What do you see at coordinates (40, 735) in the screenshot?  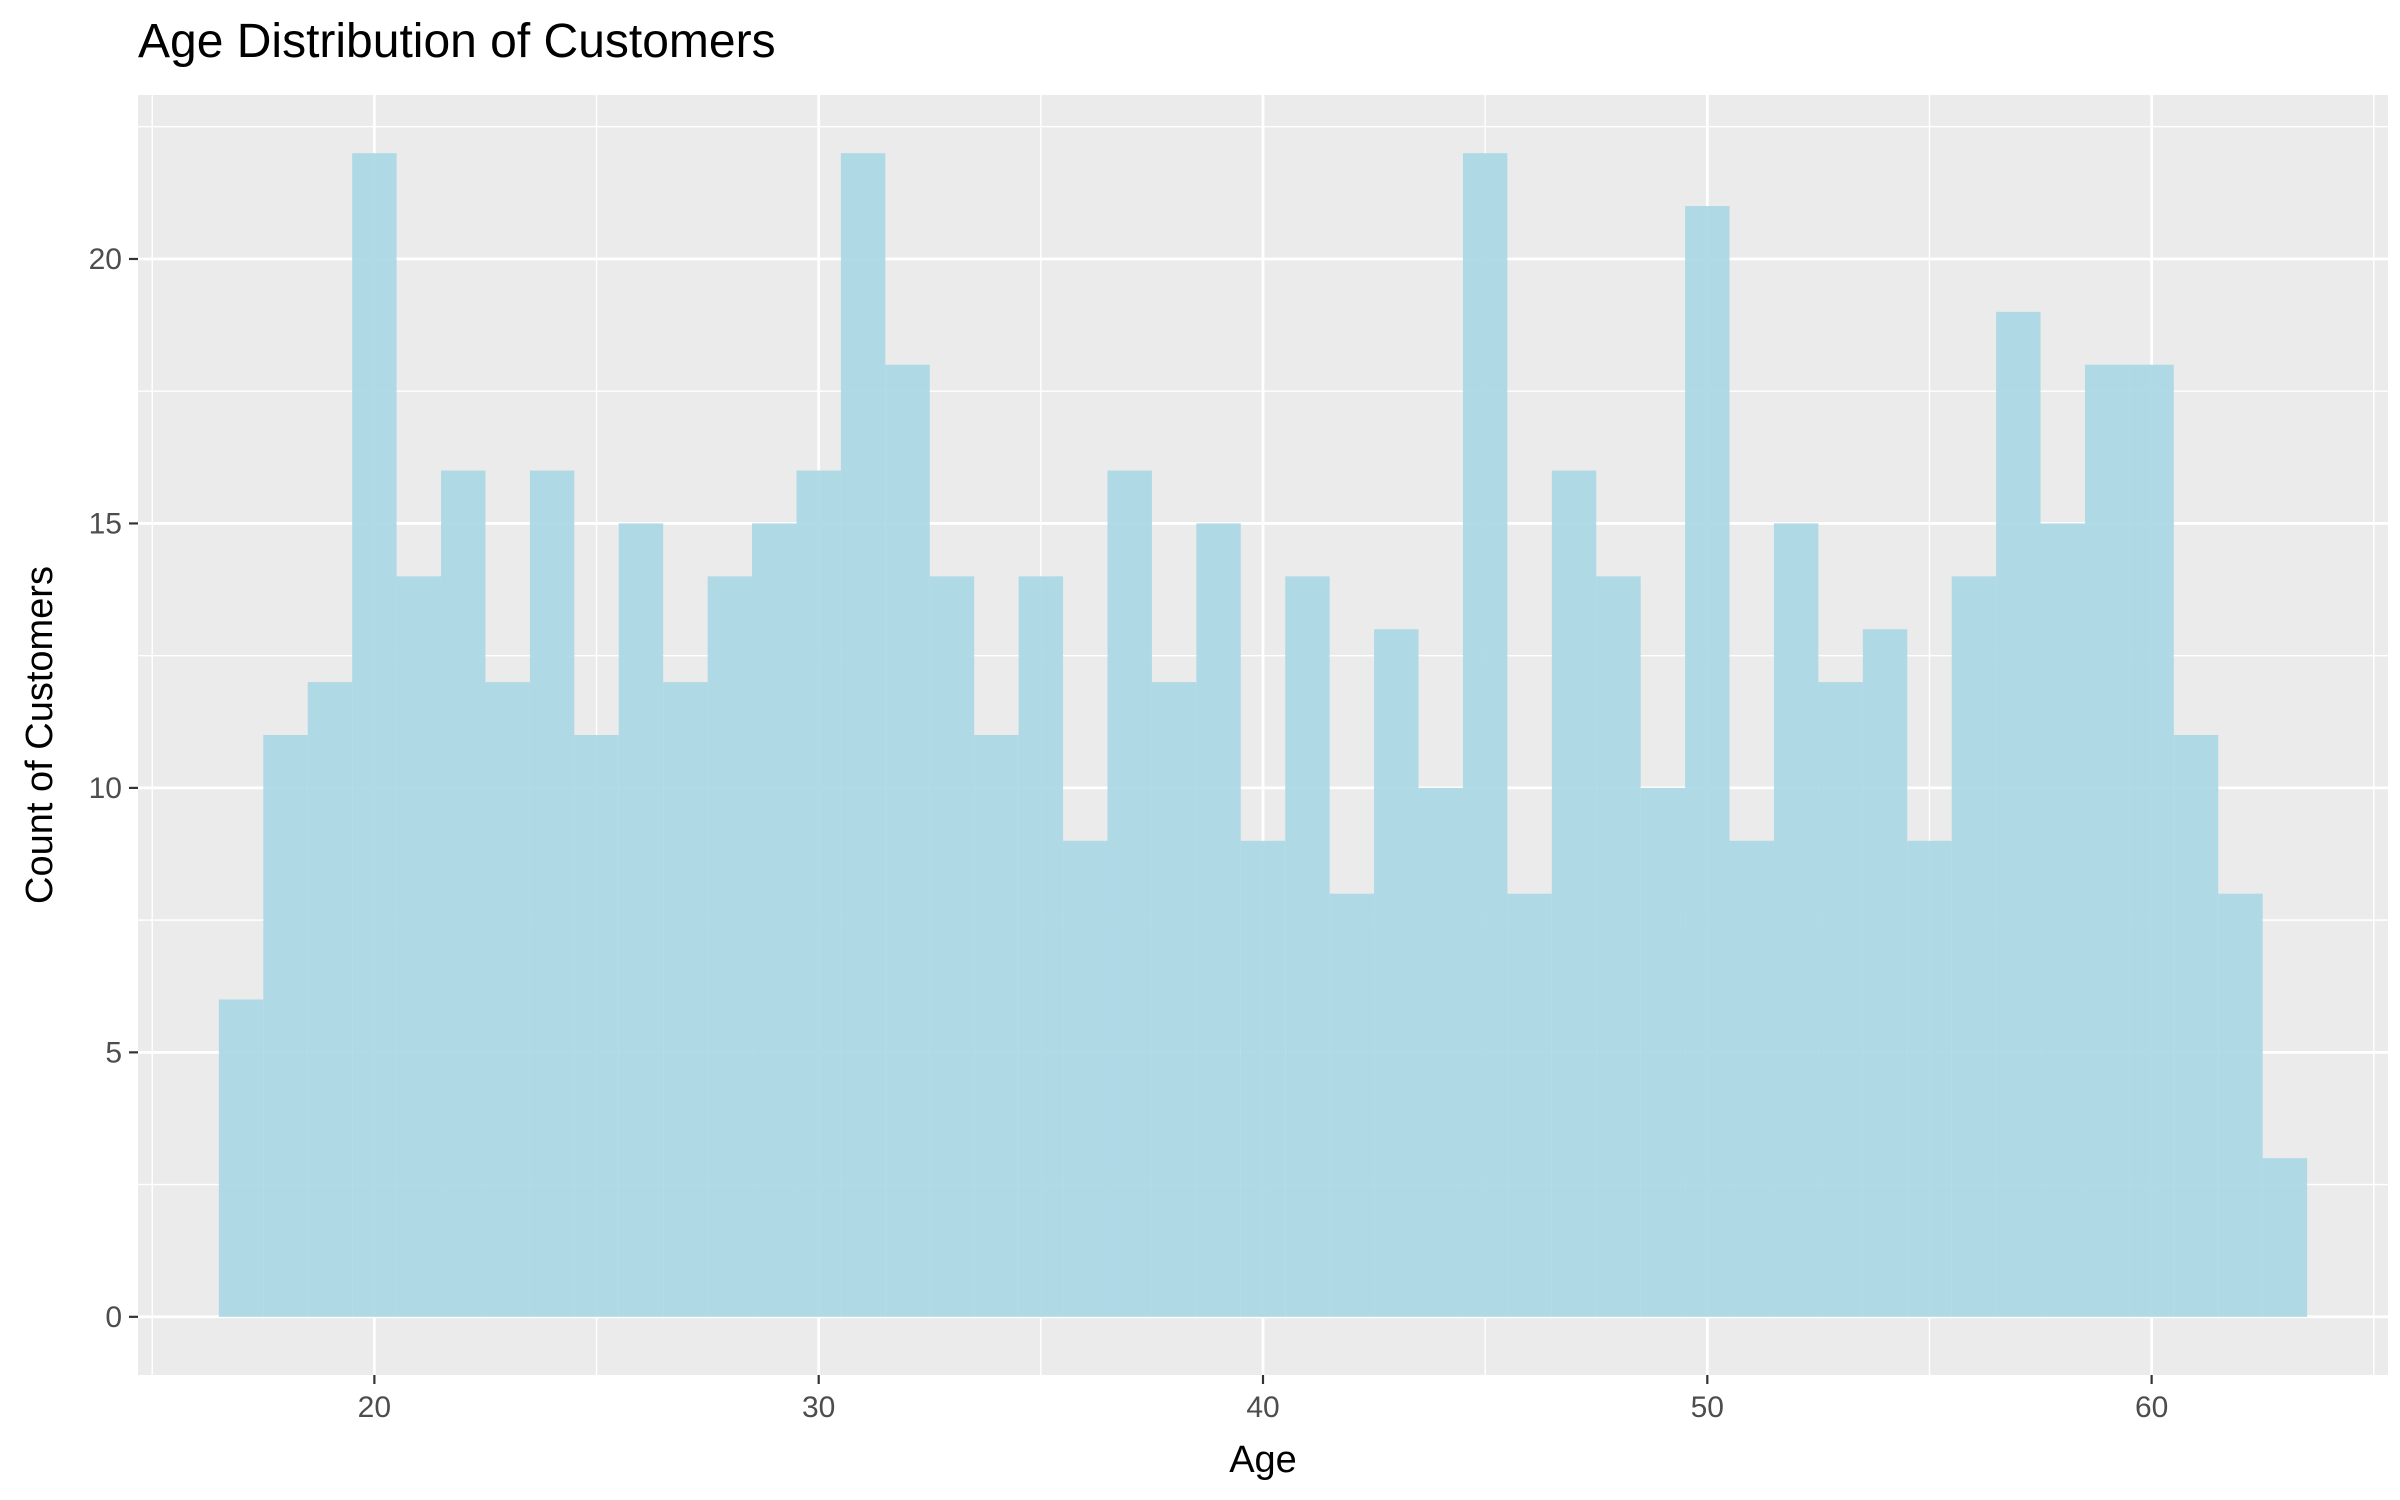 I see `y-axis-title: Count of Customers` at bounding box center [40, 735].